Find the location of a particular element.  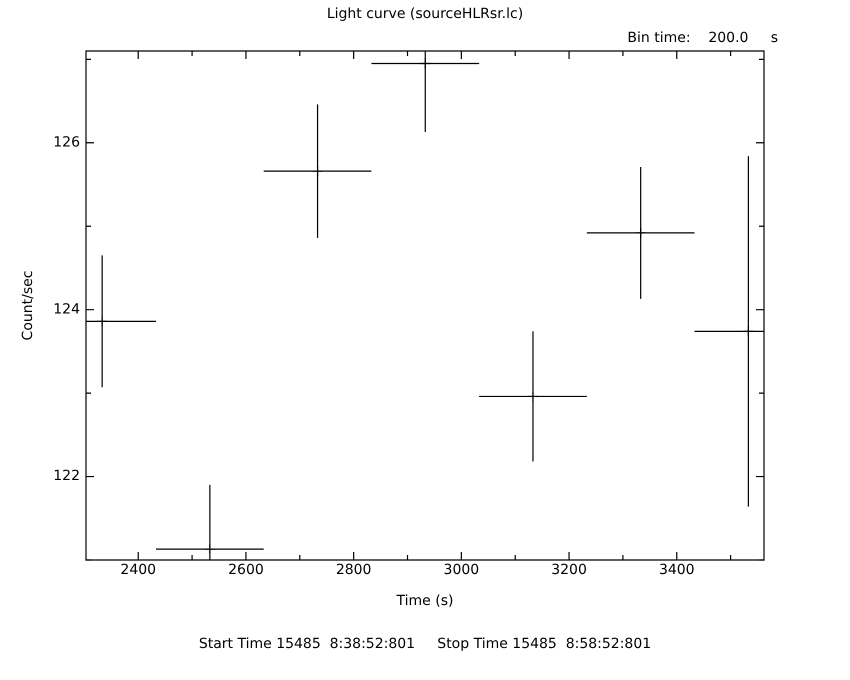

x-tick-label: 3200 is located at coordinates (569, 570).